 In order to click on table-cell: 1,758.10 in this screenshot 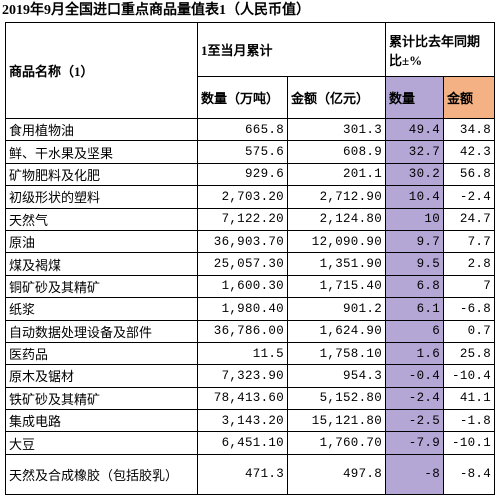, I will do `click(336, 353)`.